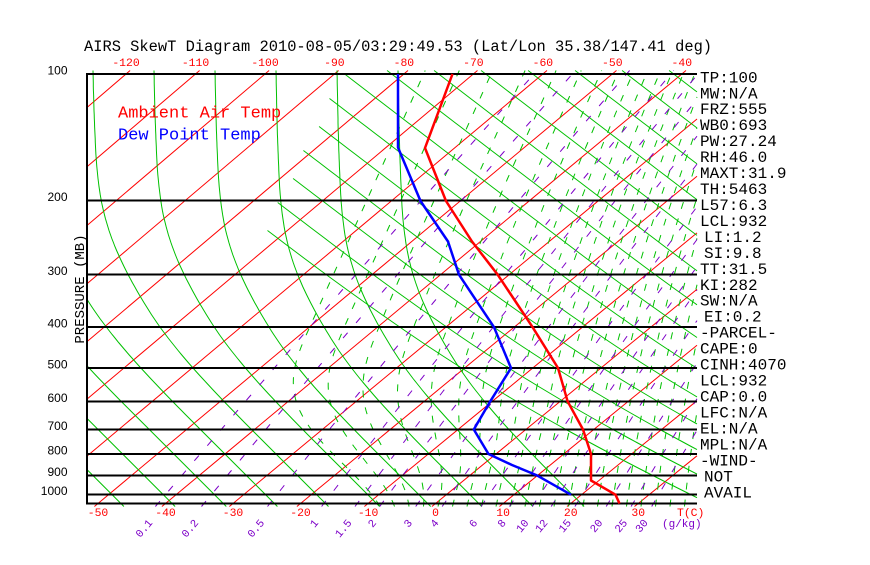  I want to click on svg-text: EI:0.2, so click(733, 318).